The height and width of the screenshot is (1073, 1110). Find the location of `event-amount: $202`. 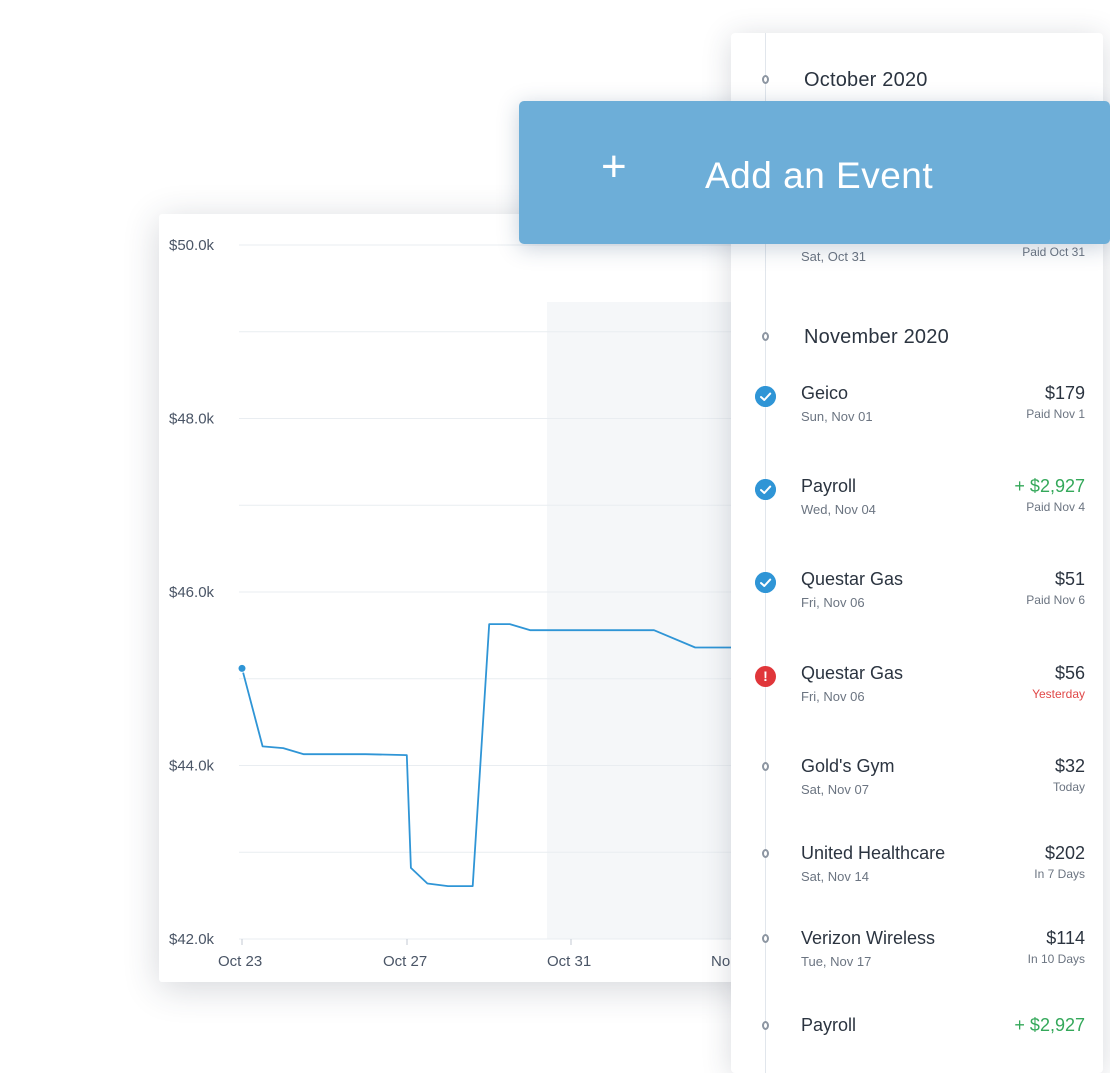

event-amount: $202 is located at coordinates (1064, 853).